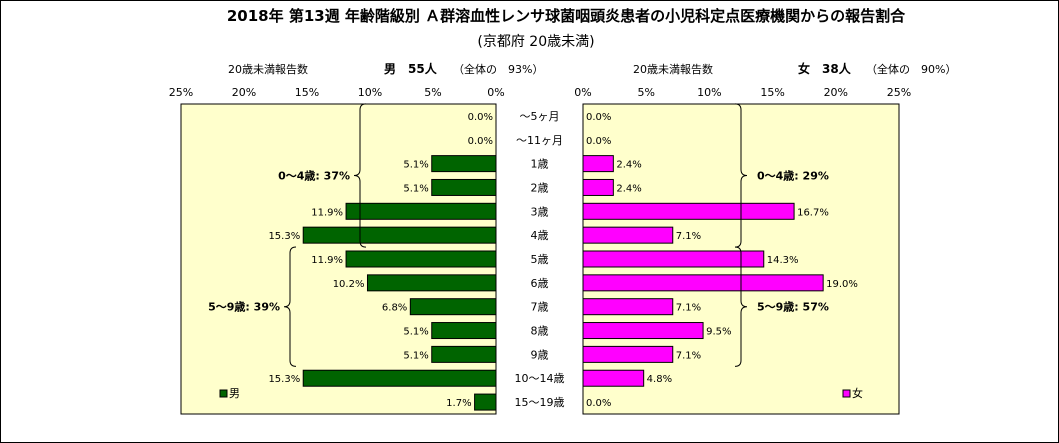  What do you see at coordinates (911, 69) in the screenshot?
I see `female-share: （全体の 90%）` at bounding box center [911, 69].